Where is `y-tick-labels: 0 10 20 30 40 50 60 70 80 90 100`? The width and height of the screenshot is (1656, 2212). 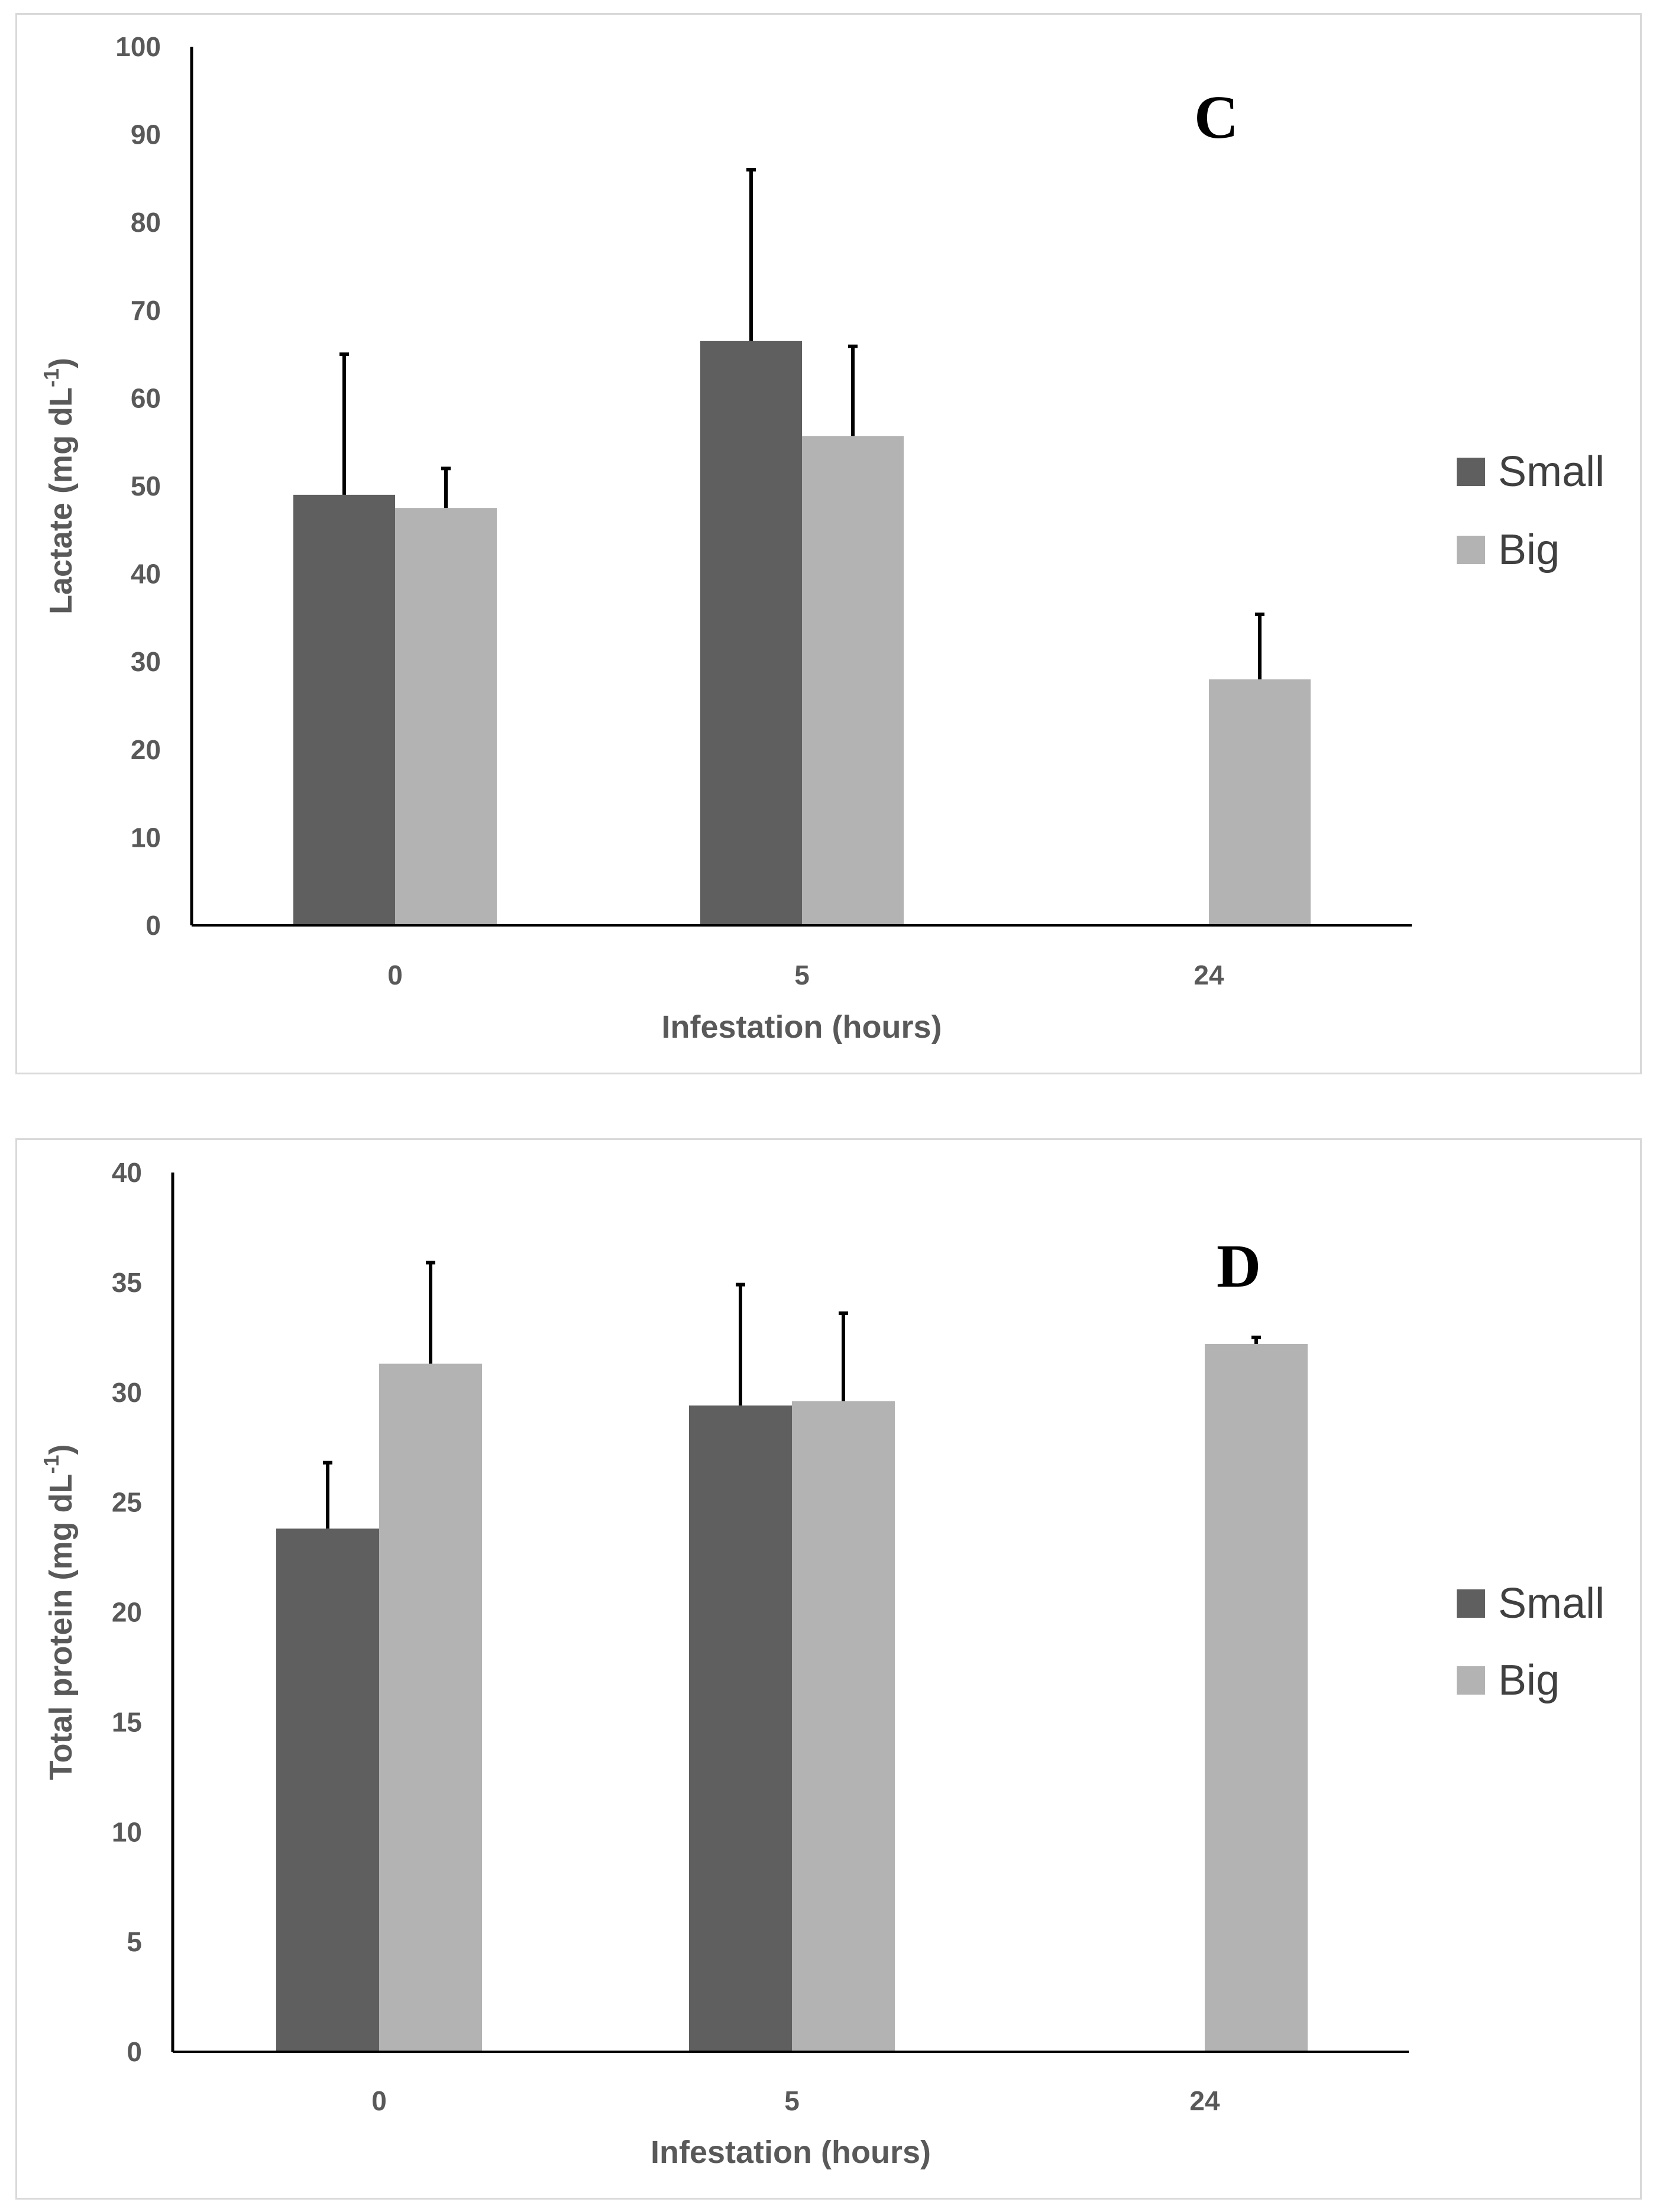 y-tick-labels: 0 10 20 30 40 50 60 70 80 90 100 is located at coordinates (138, 486).